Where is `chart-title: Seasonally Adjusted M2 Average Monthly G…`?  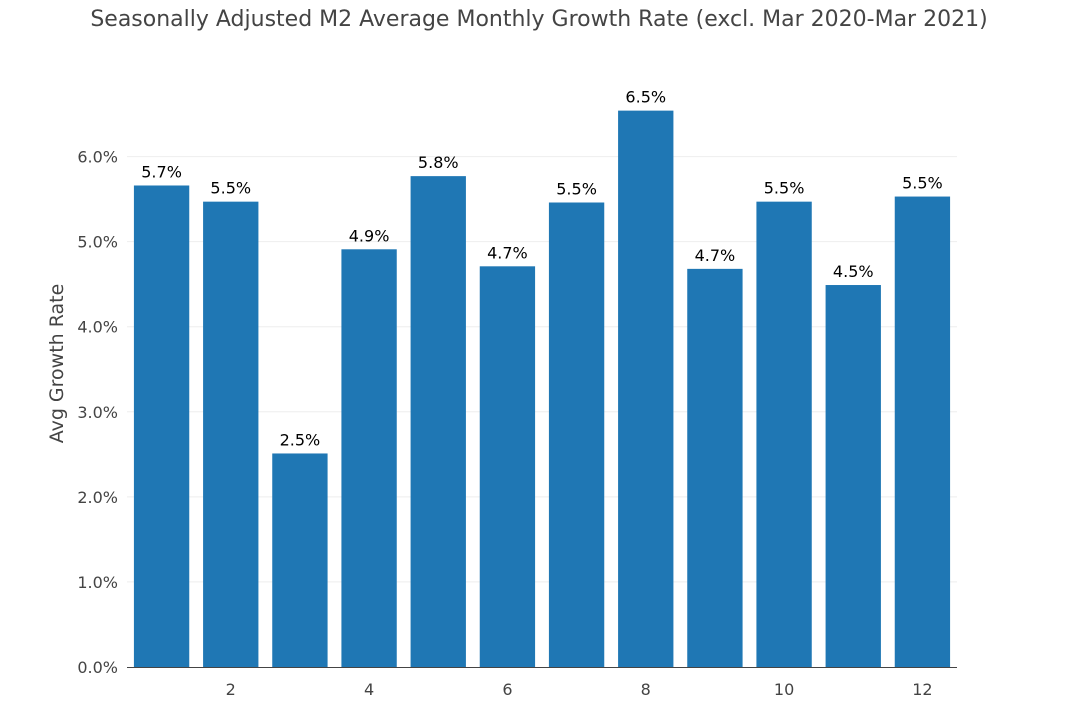 chart-title: Seasonally Adjusted M2 Average Monthly G… is located at coordinates (538, 19).